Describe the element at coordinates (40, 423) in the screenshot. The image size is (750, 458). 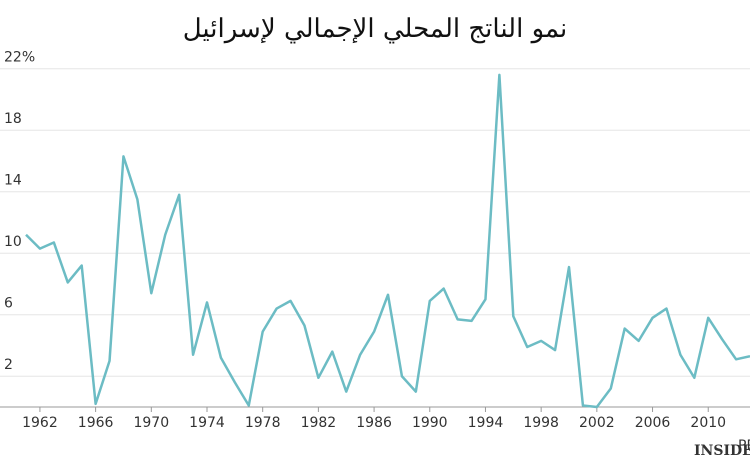
I see `x-tick-label: 1962` at that location.